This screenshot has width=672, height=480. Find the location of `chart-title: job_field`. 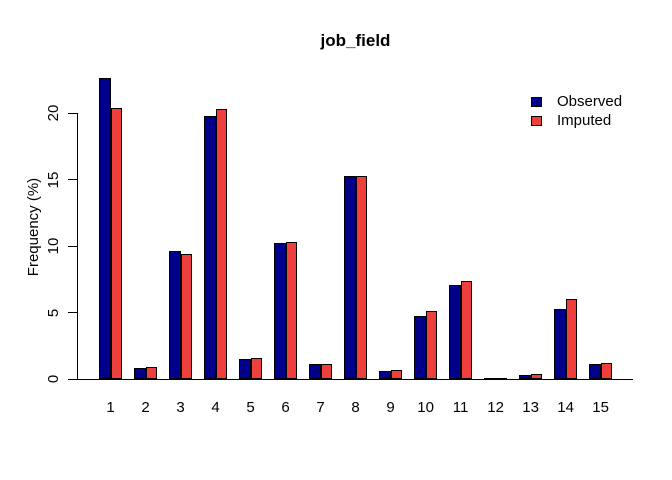

chart-title: job_field is located at coordinates (355, 40).